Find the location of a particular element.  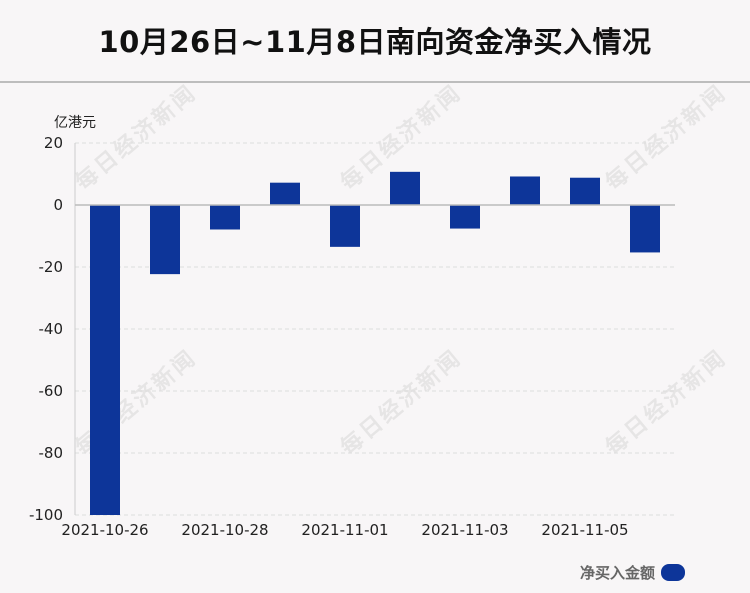

x-tick-label: 2021-10-28 is located at coordinates (224, 530).